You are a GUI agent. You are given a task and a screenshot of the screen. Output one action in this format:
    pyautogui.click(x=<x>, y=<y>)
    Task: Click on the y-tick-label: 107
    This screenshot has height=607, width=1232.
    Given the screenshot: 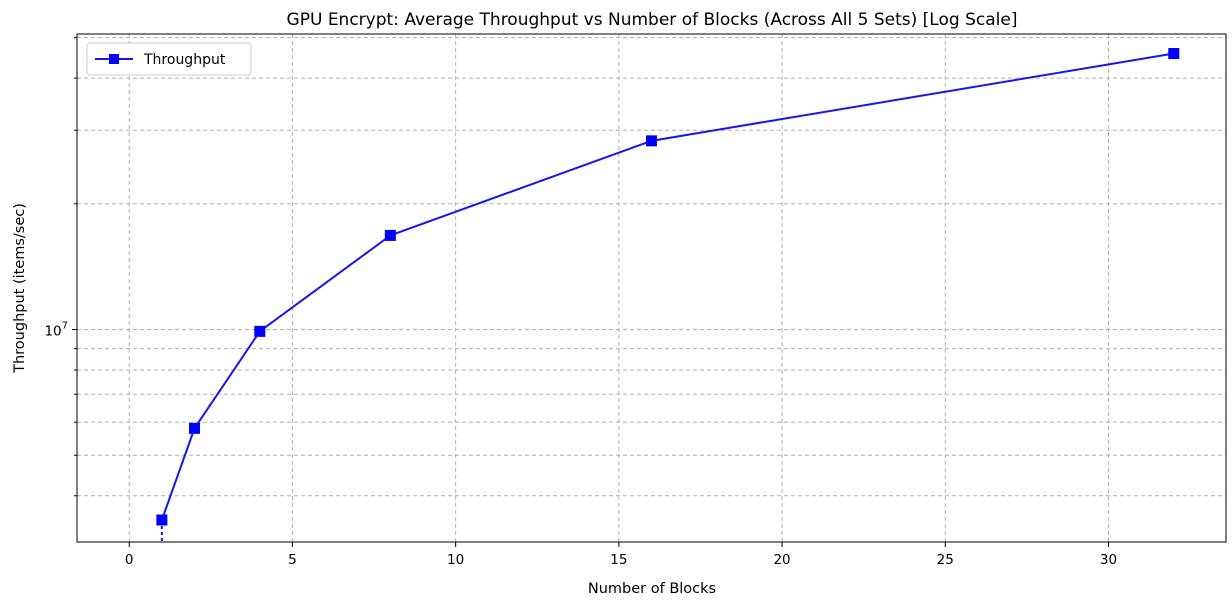 What is the action you would take?
    pyautogui.click(x=56, y=330)
    